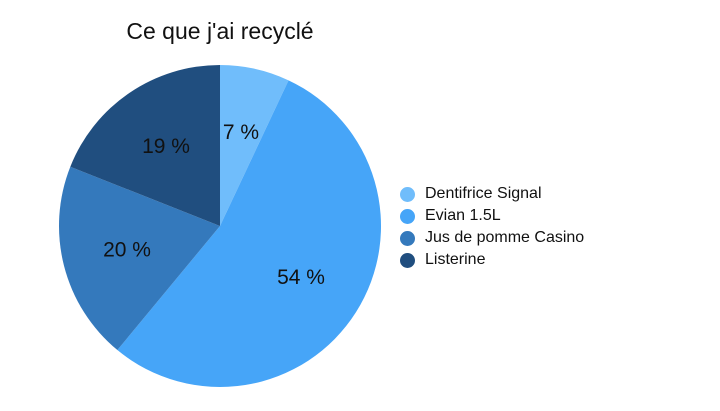 This screenshot has width=720, height=411. I want to click on pie-slice-listerine, so click(145, 145).